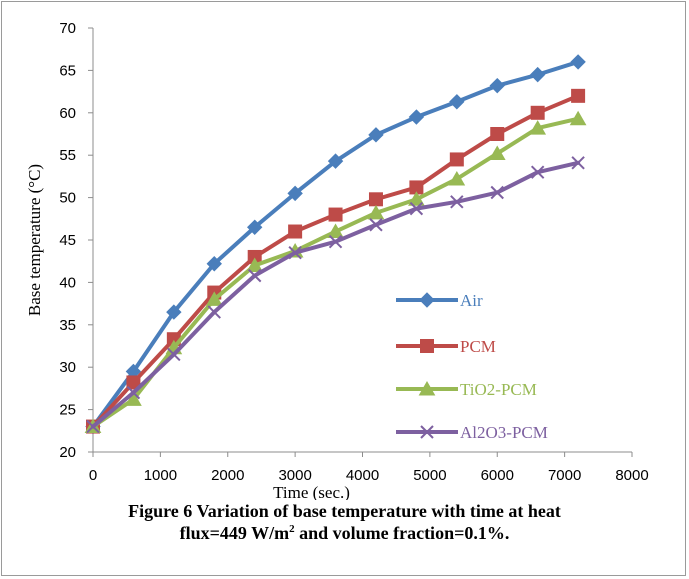 The image size is (689, 579). I want to click on x-axis-title: Time (sec.), so click(311, 491).